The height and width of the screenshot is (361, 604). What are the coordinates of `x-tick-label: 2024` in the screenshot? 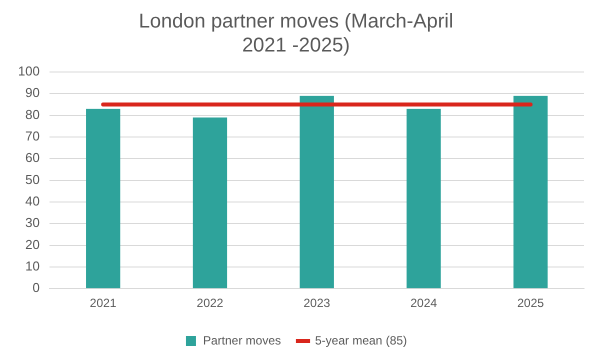 It's located at (424, 303).